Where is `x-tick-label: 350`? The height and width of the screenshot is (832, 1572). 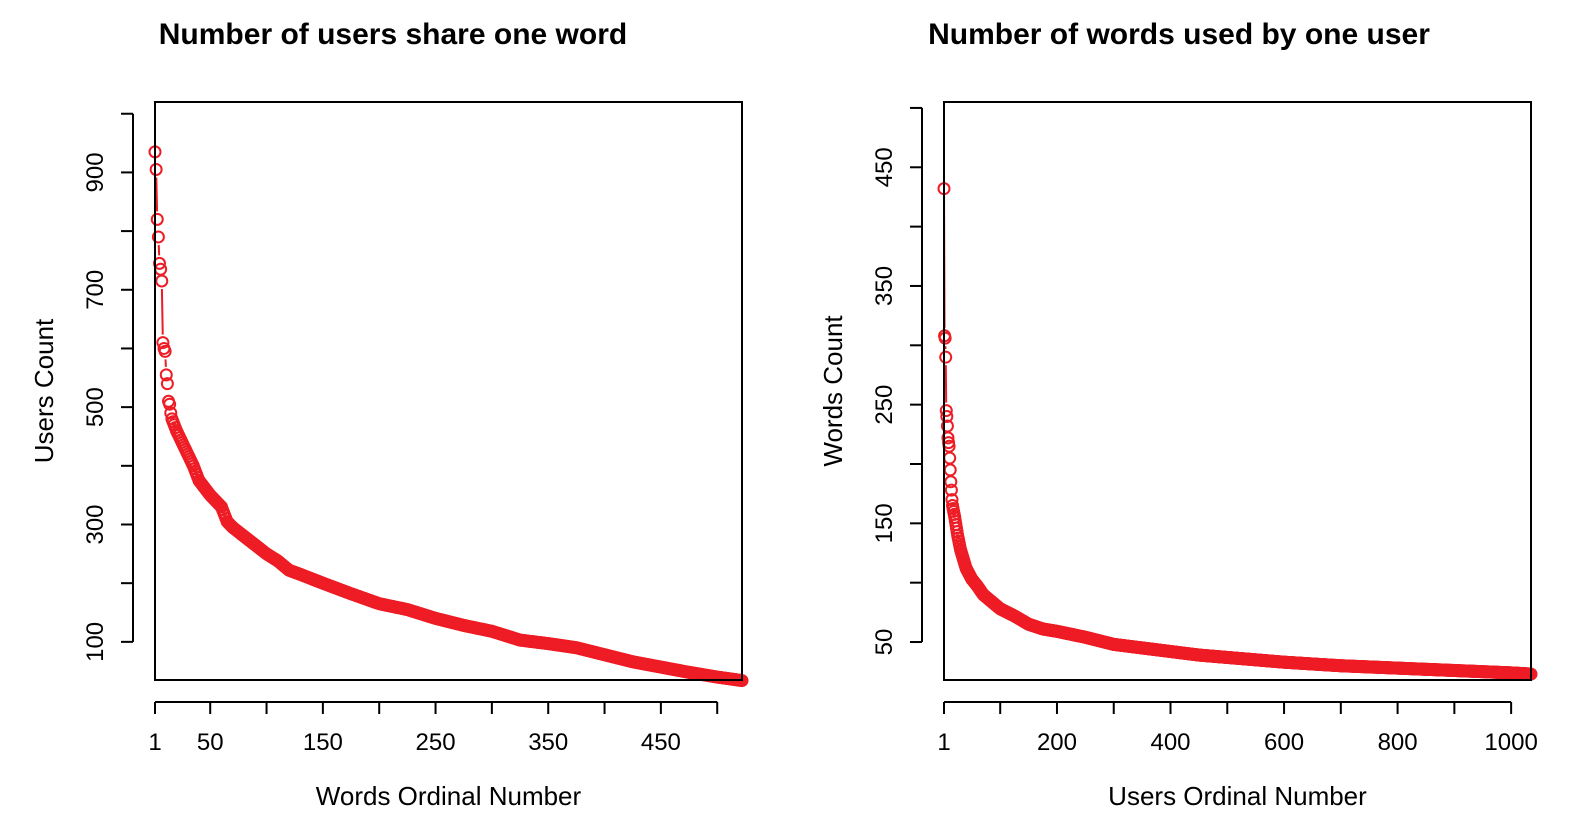
x-tick-label: 350 is located at coordinates (548, 742).